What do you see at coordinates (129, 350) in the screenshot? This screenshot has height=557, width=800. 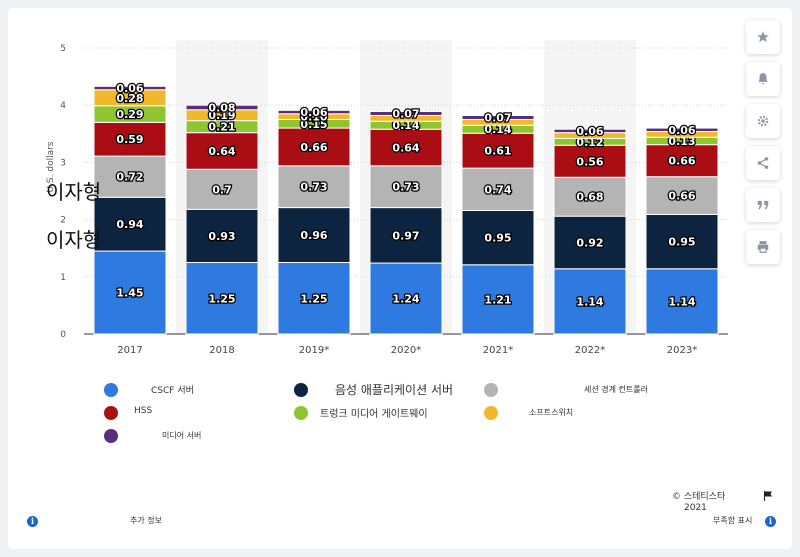 I see `x-tick-label: 2017` at bounding box center [129, 350].